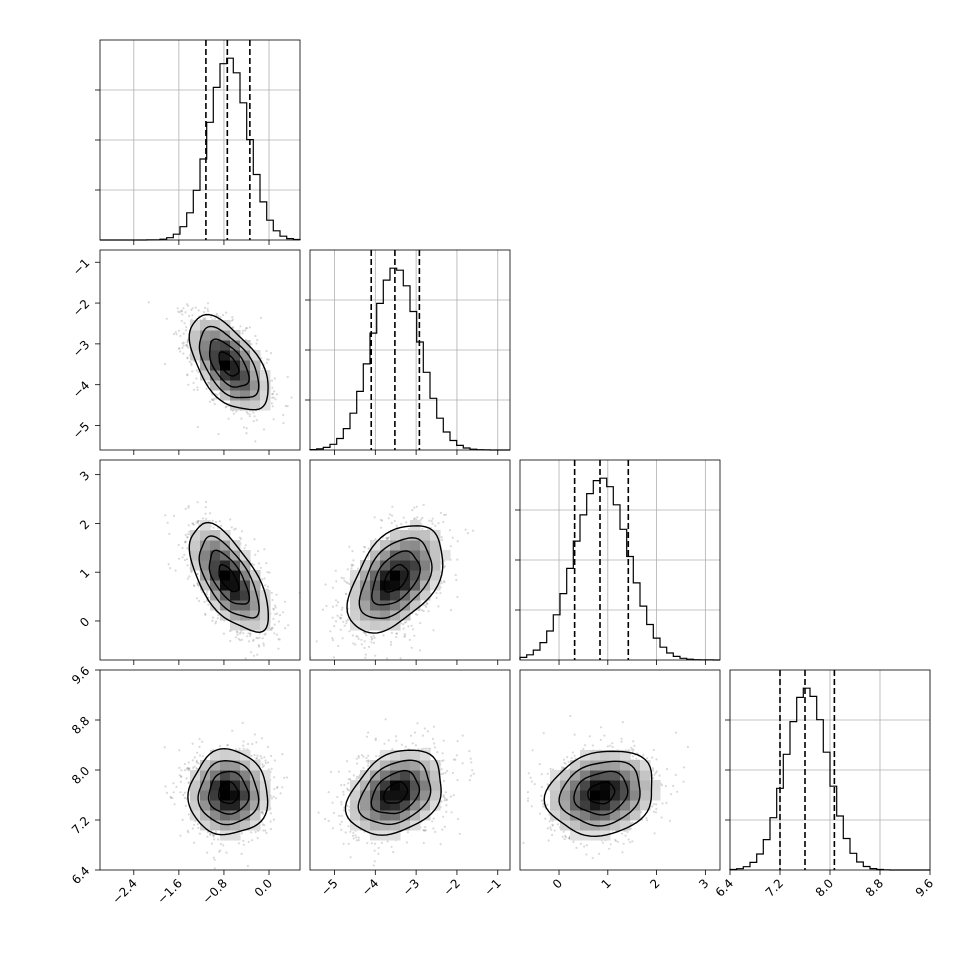 This screenshot has height=970, width=970. Describe the element at coordinates (80, 825) in the screenshot. I see `ytick-label-3-1: 7.2` at that location.